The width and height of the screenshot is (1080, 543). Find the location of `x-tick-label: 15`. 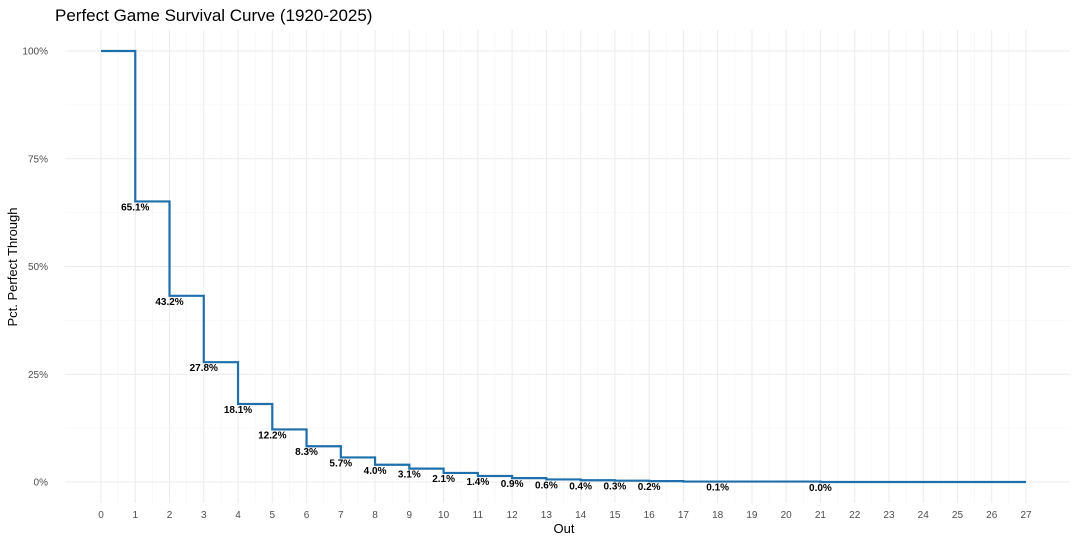

x-tick-label: 15 is located at coordinates (615, 515).